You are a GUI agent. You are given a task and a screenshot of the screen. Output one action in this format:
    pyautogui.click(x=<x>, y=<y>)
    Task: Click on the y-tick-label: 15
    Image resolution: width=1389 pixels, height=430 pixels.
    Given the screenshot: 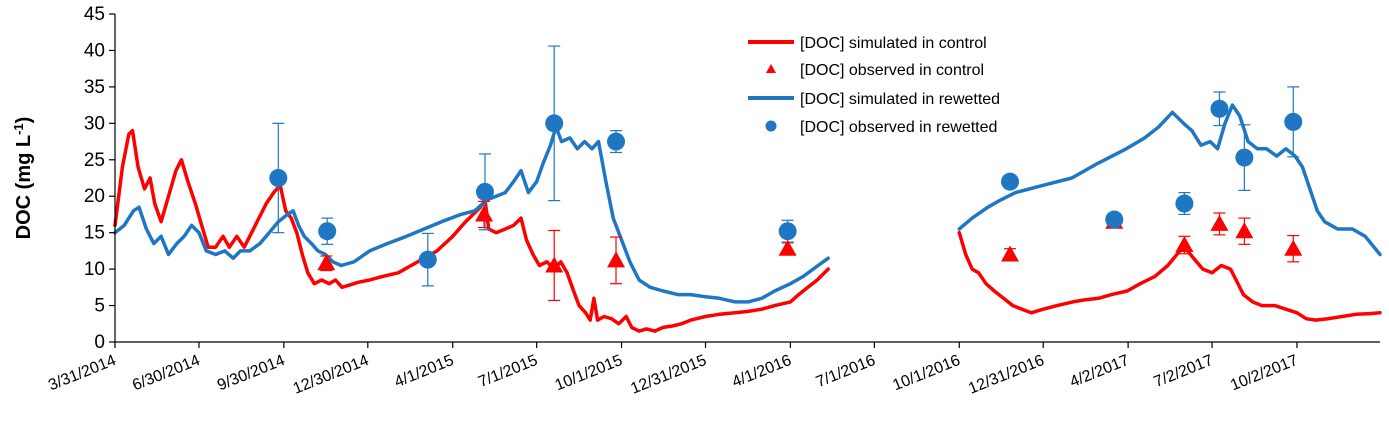 What is the action you would take?
    pyautogui.click(x=94, y=233)
    